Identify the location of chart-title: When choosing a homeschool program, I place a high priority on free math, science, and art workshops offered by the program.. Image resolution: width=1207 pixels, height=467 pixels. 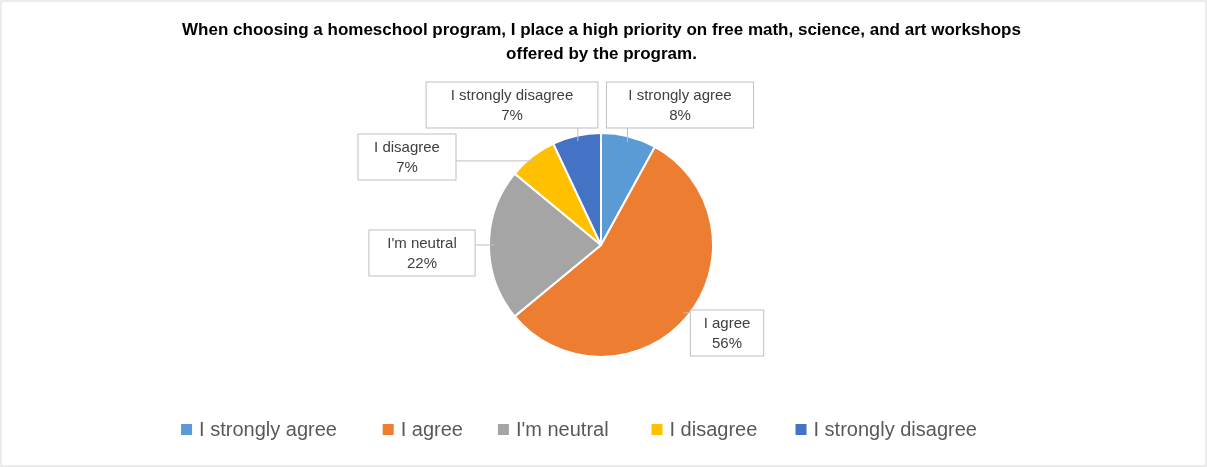
(601, 41).